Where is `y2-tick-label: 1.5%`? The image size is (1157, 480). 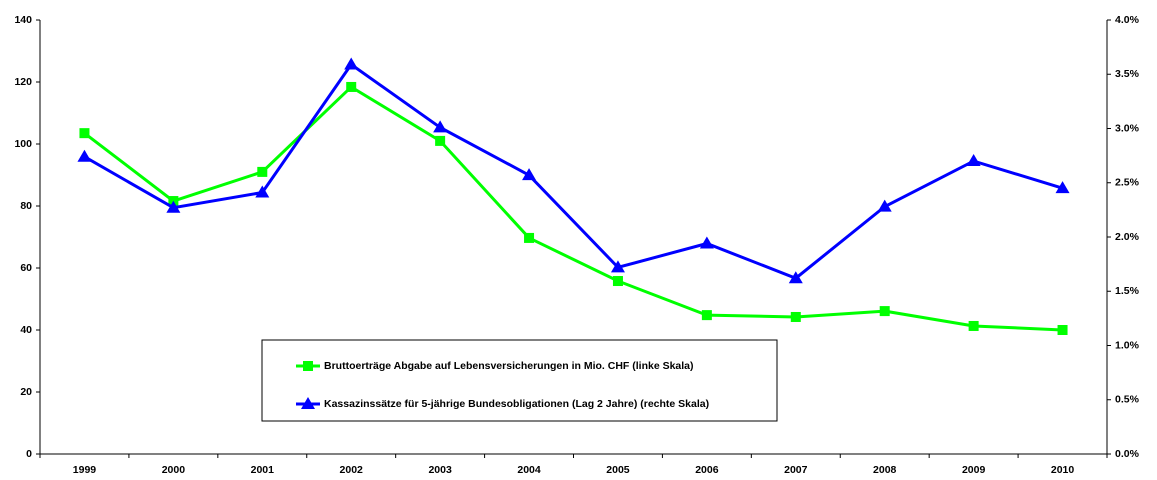 y2-tick-label: 1.5% is located at coordinates (1127, 291).